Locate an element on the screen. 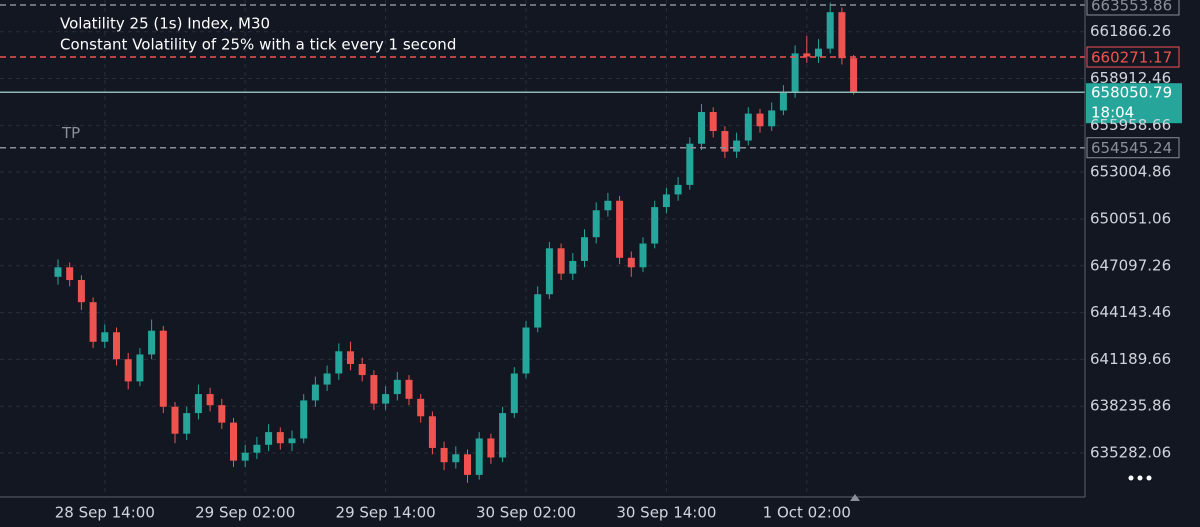  chart-title: Volatility 25 (1s) Index, M30 is located at coordinates (165, 24).